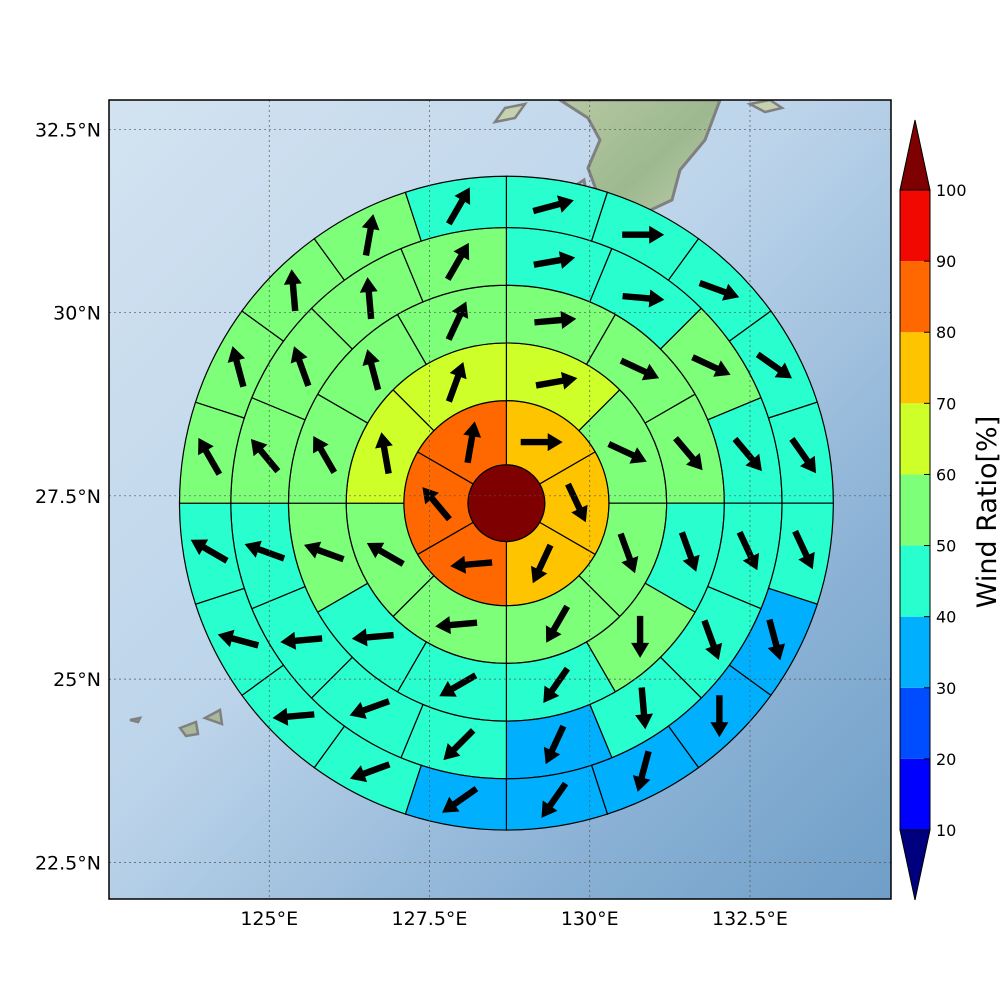 The width and height of the screenshot is (1000, 1000). Describe the element at coordinates (430, 919) in the screenshot. I see `x-tick-label: 127.5°E` at that location.